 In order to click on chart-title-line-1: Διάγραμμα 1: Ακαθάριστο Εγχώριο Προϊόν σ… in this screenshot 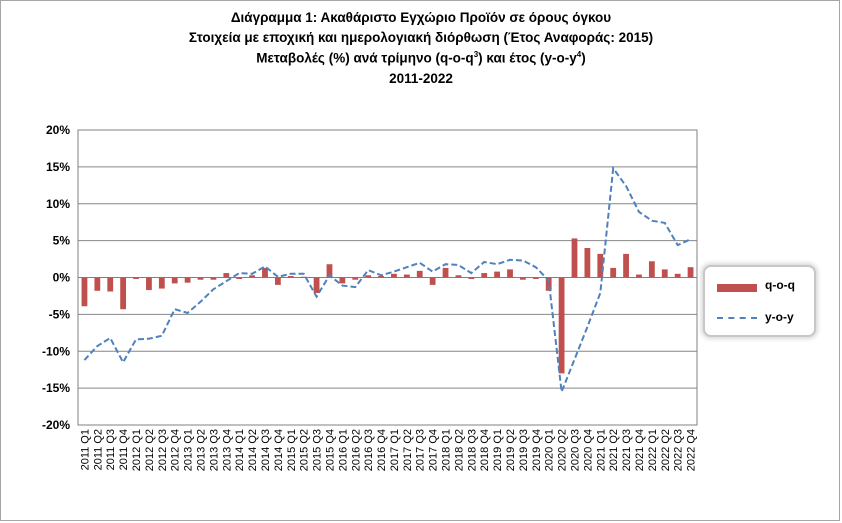, I will do `click(421, 17)`.